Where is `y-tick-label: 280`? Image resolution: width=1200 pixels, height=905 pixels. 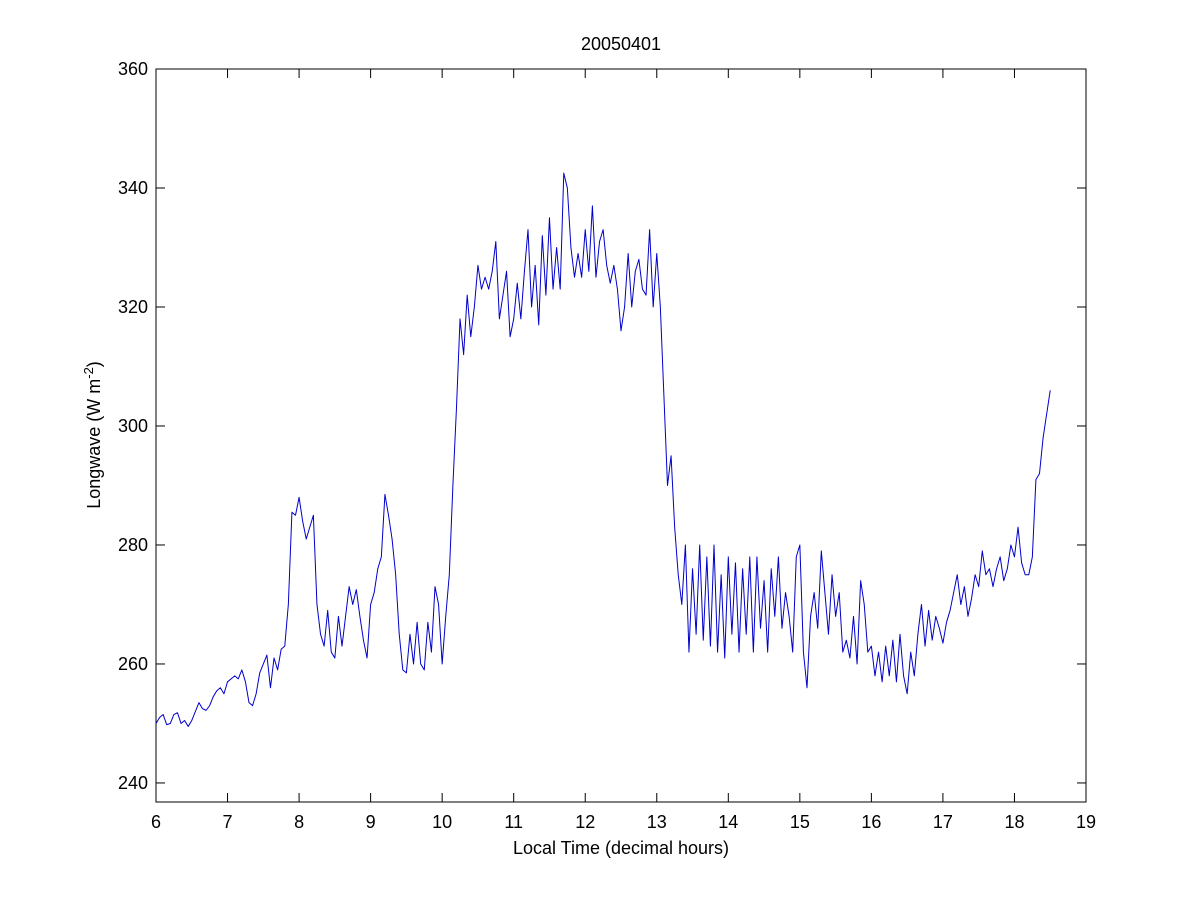
y-tick-label: 280 is located at coordinates (133, 545).